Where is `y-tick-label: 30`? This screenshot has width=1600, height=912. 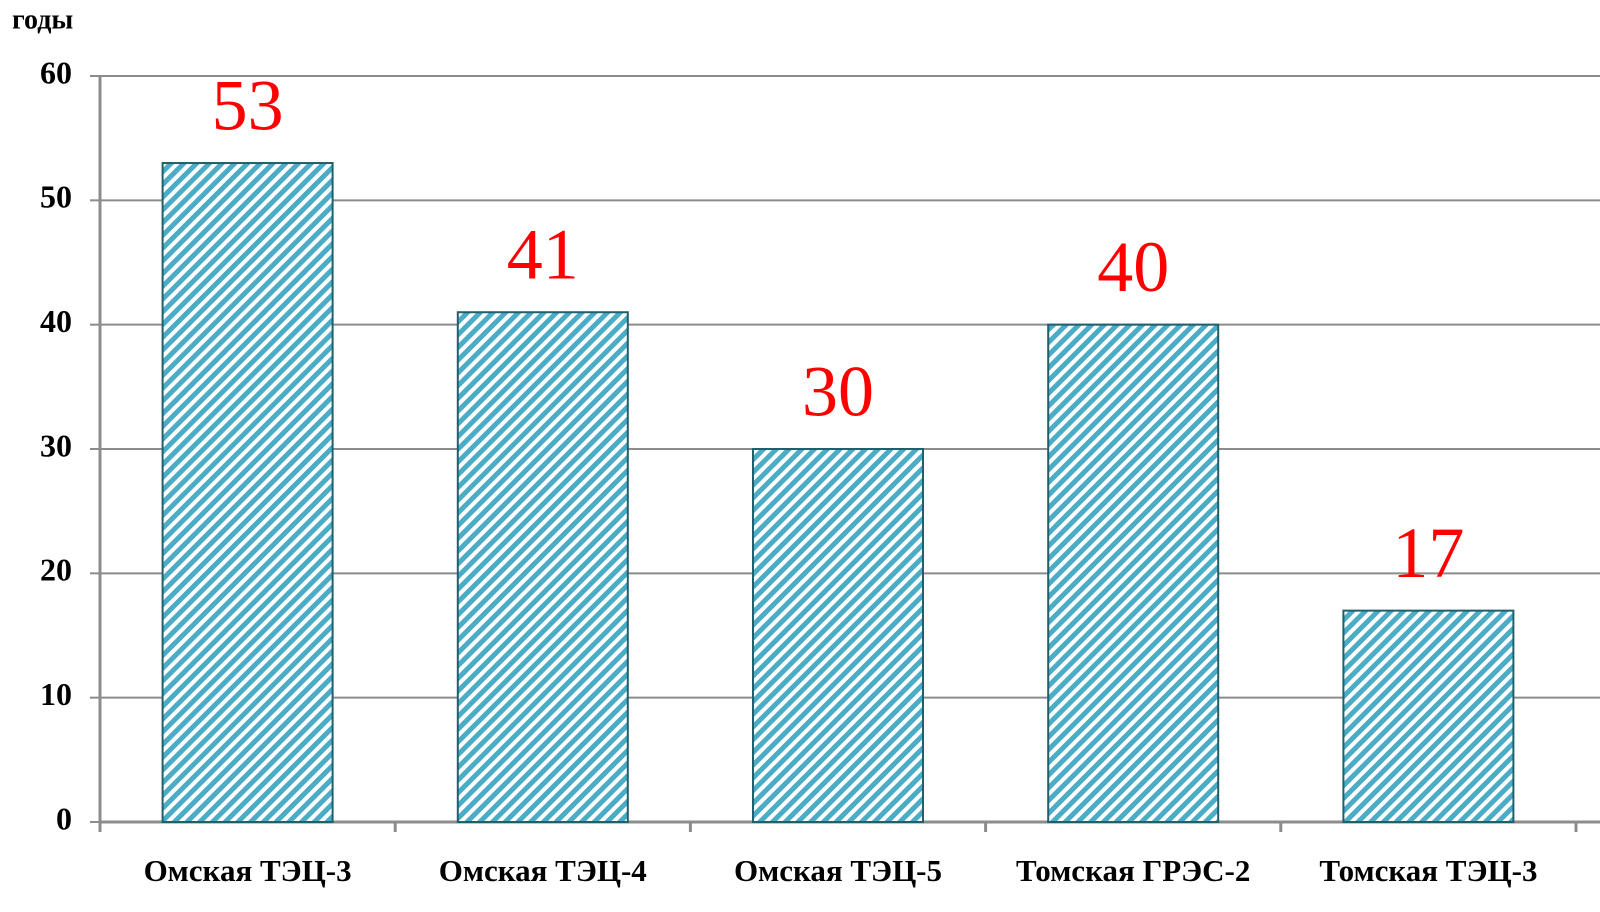 y-tick-label: 30 is located at coordinates (56, 445).